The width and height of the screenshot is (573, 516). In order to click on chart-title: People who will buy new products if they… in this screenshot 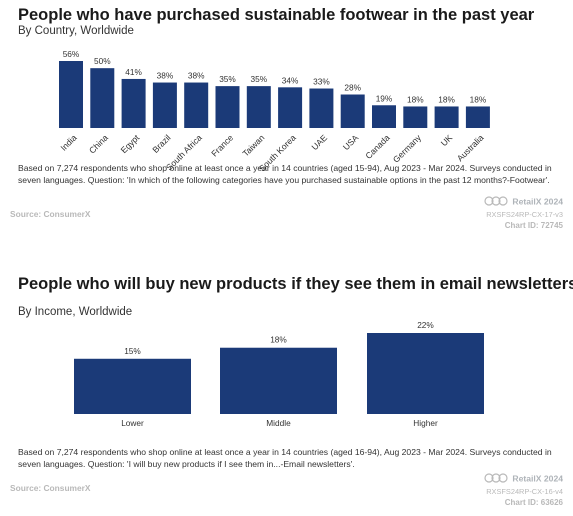, I will do `click(295, 284)`.